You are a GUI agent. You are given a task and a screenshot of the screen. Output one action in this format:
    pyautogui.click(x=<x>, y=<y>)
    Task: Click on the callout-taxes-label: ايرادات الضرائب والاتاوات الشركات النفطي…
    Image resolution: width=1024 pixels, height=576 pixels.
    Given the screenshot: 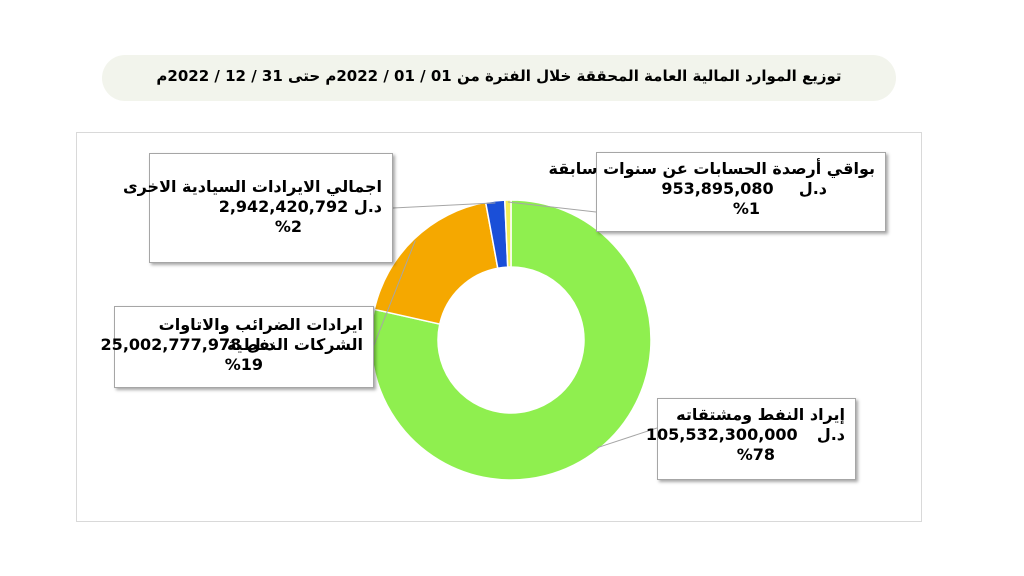 What is the action you would take?
    pyautogui.click(x=260, y=334)
    